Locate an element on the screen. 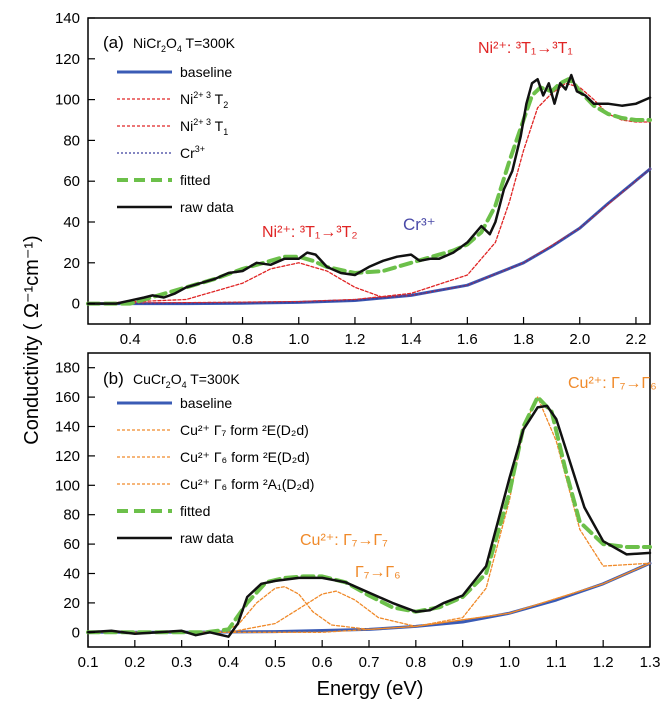 This screenshot has width=663, height=705. x-tick-label: 1.6 is located at coordinates (467, 339).